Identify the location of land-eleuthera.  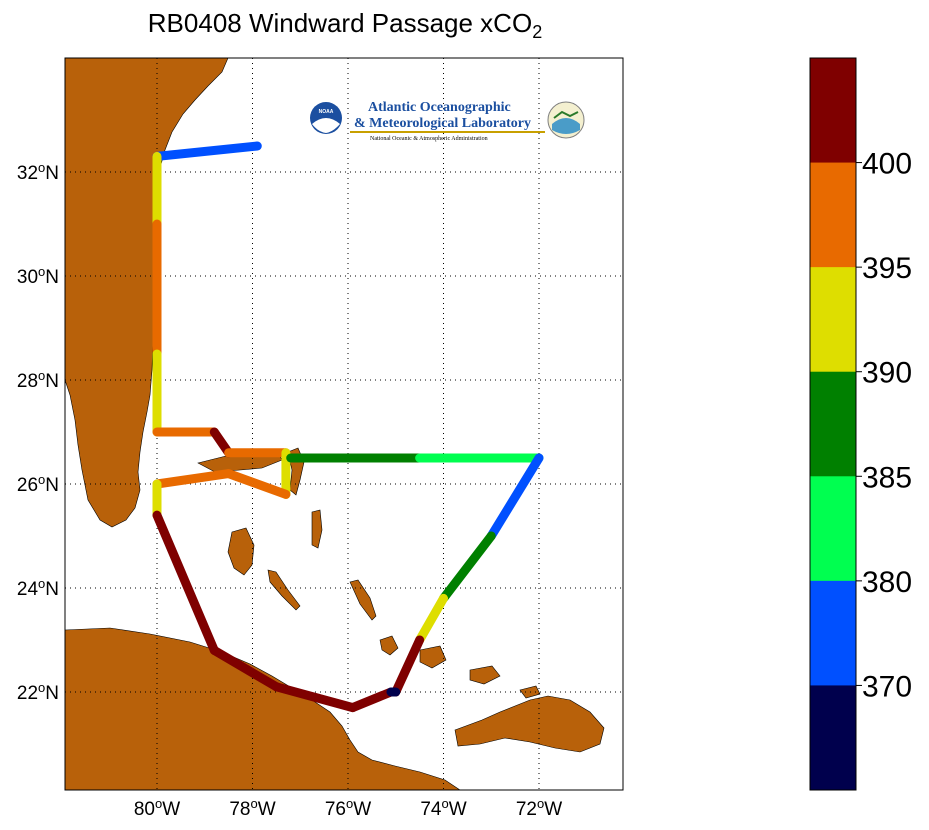
(317, 529).